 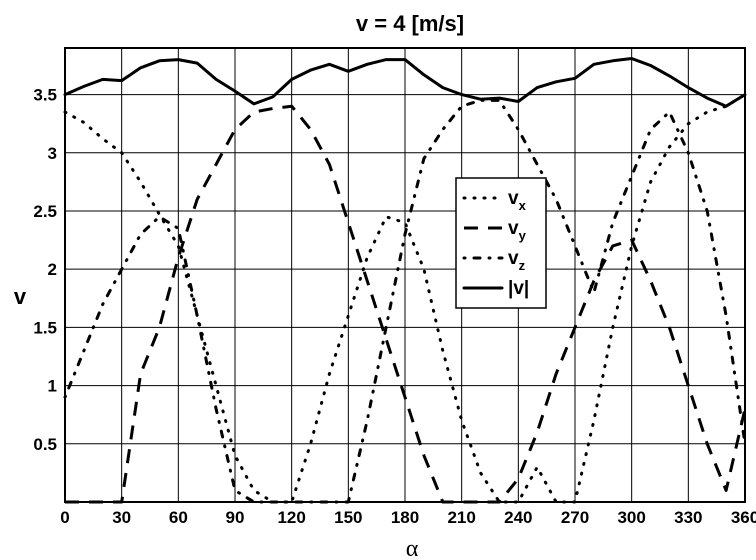 I want to click on y-tick-label: 2, so click(x=52, y=269).